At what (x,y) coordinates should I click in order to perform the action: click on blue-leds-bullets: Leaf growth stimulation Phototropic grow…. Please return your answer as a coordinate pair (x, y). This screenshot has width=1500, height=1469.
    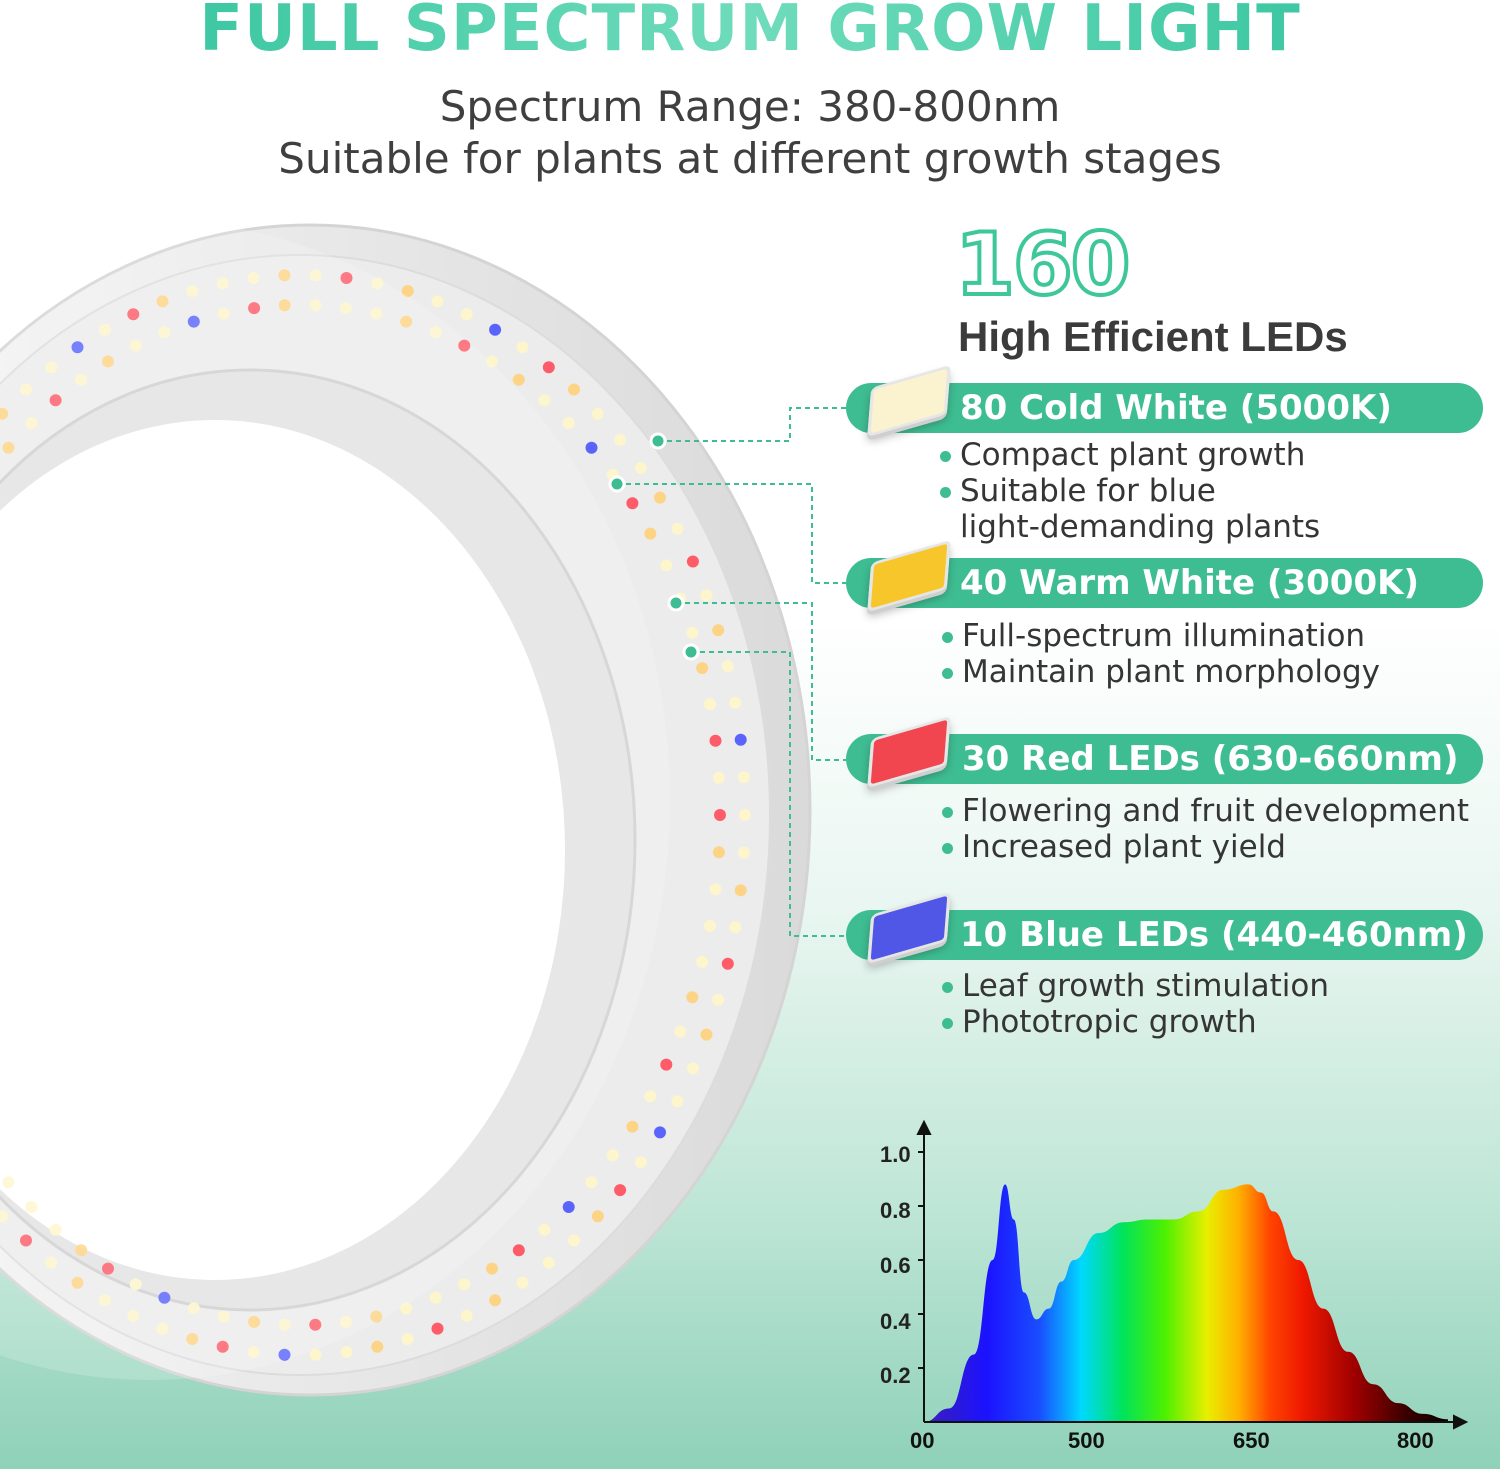
    Looking at the image, I should click on (1135, 1004).